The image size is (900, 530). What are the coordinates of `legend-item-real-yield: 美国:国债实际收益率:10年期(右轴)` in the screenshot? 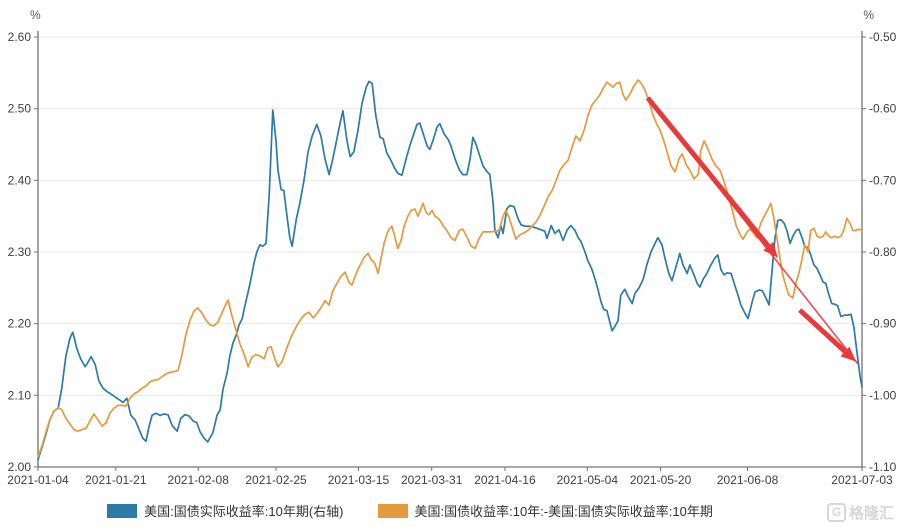 It's located at (225, 510).